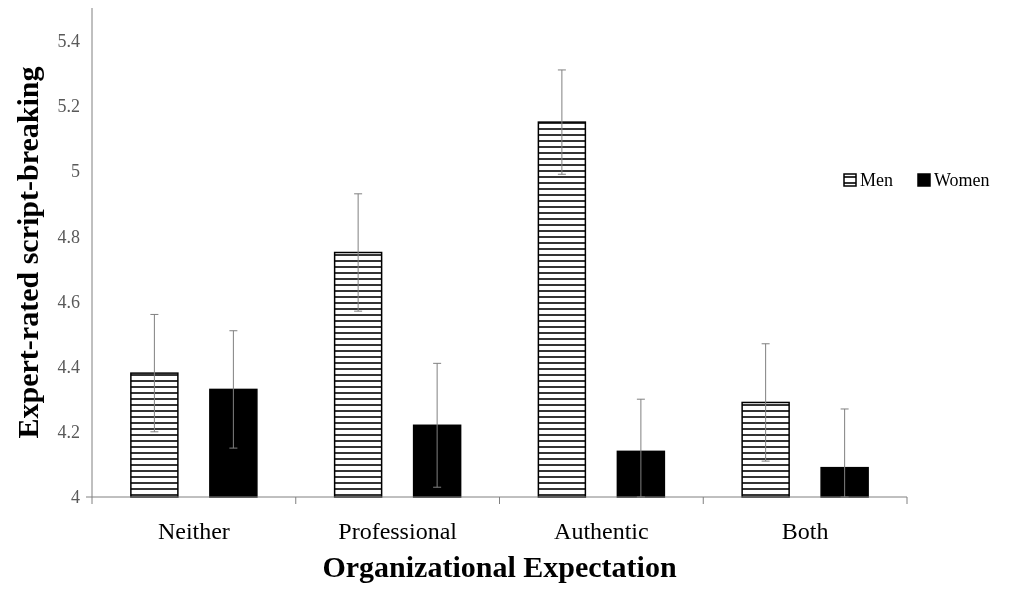  I want to click on y-tick-label: 4, so click(75, 497).